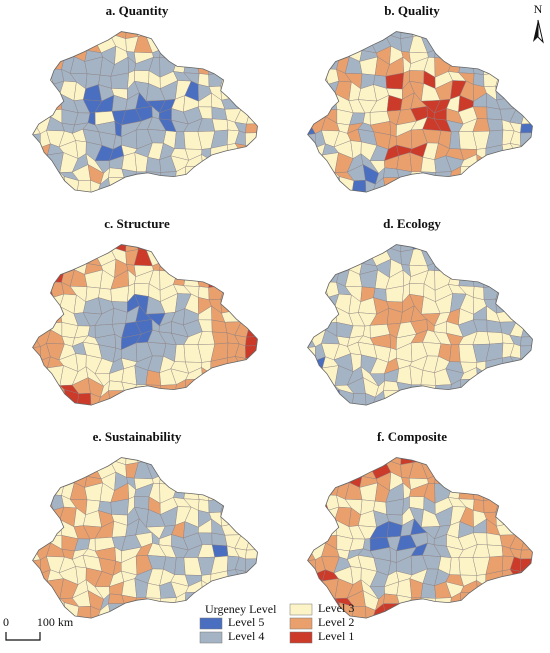 This screenshot has height=653, width=550. Describe the element at coordinates (137, 223) in the screenshot. I see `panel-title: c. Structure` at that location.